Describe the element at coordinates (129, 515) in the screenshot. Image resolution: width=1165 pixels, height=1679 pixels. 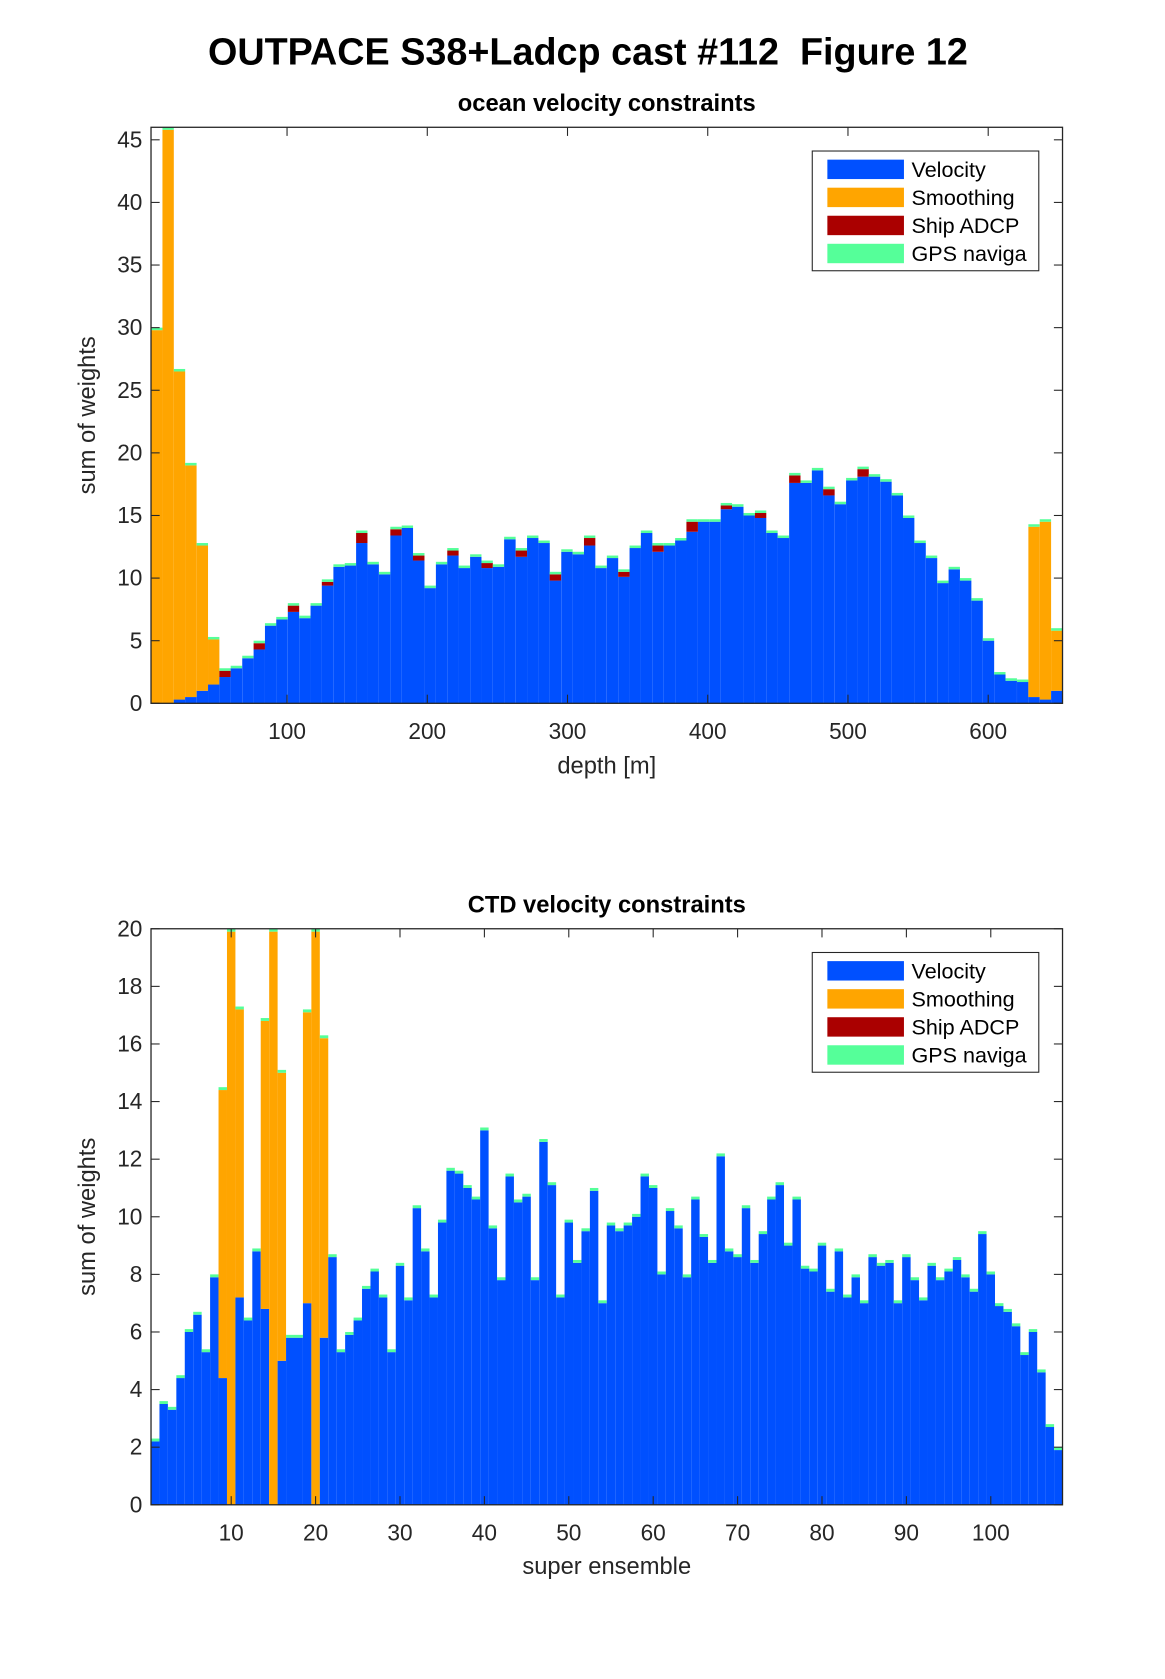
I see `y-tick-label: 15` at that location.